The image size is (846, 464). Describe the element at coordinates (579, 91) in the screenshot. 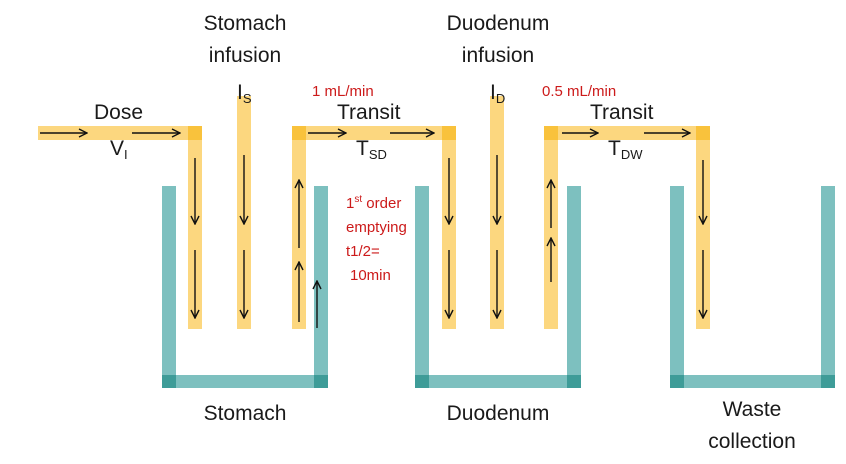

I see `transit-dw-rate: 0.5 mL/min` at that location.